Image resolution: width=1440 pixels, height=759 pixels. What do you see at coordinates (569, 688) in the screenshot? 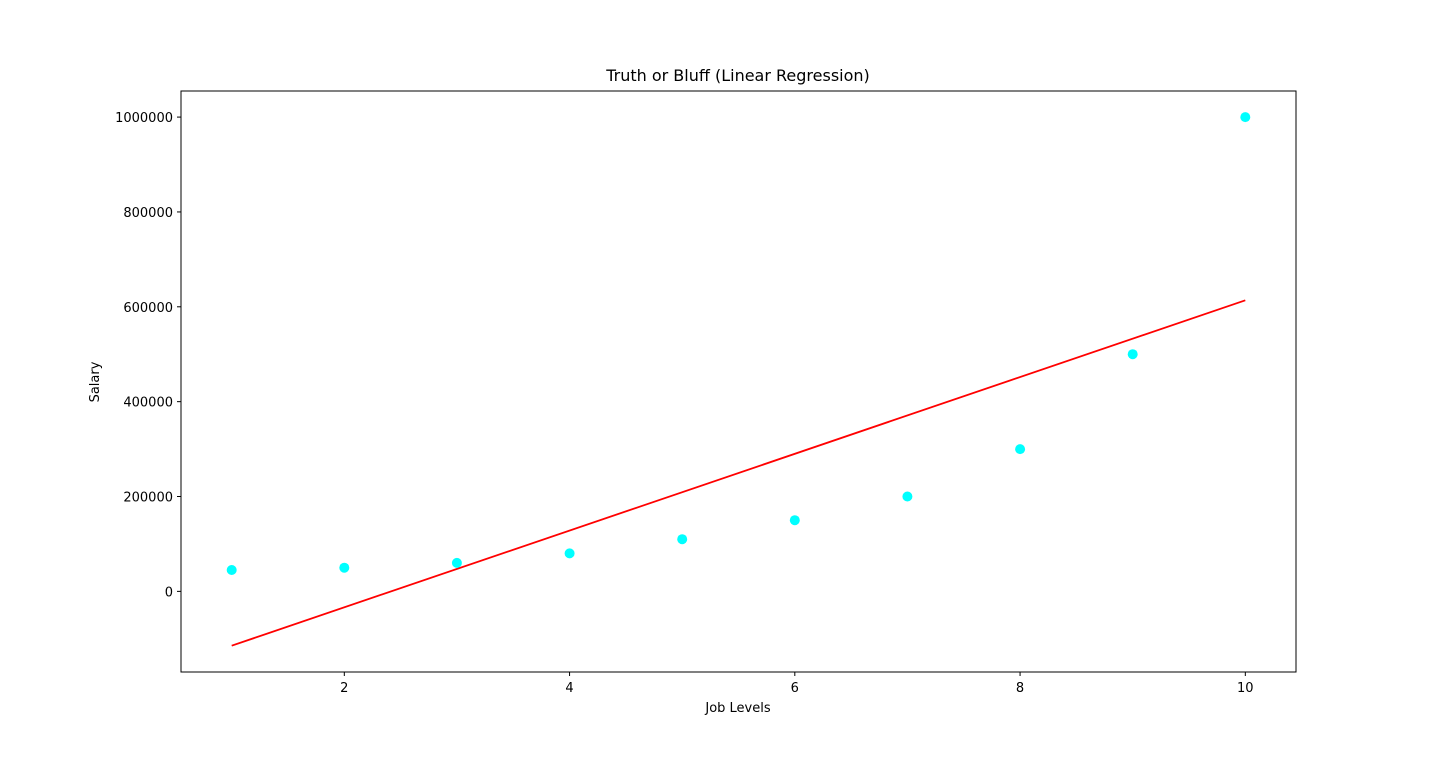
I see `x-tick-label: 4` at bounding box center [569, 688].